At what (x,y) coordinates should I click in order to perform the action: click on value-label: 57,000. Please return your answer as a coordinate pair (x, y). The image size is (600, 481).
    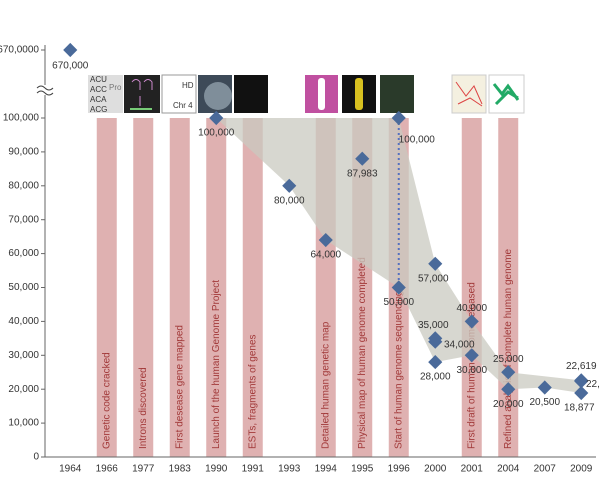
    Looking at the image, I should click on (433, 278).